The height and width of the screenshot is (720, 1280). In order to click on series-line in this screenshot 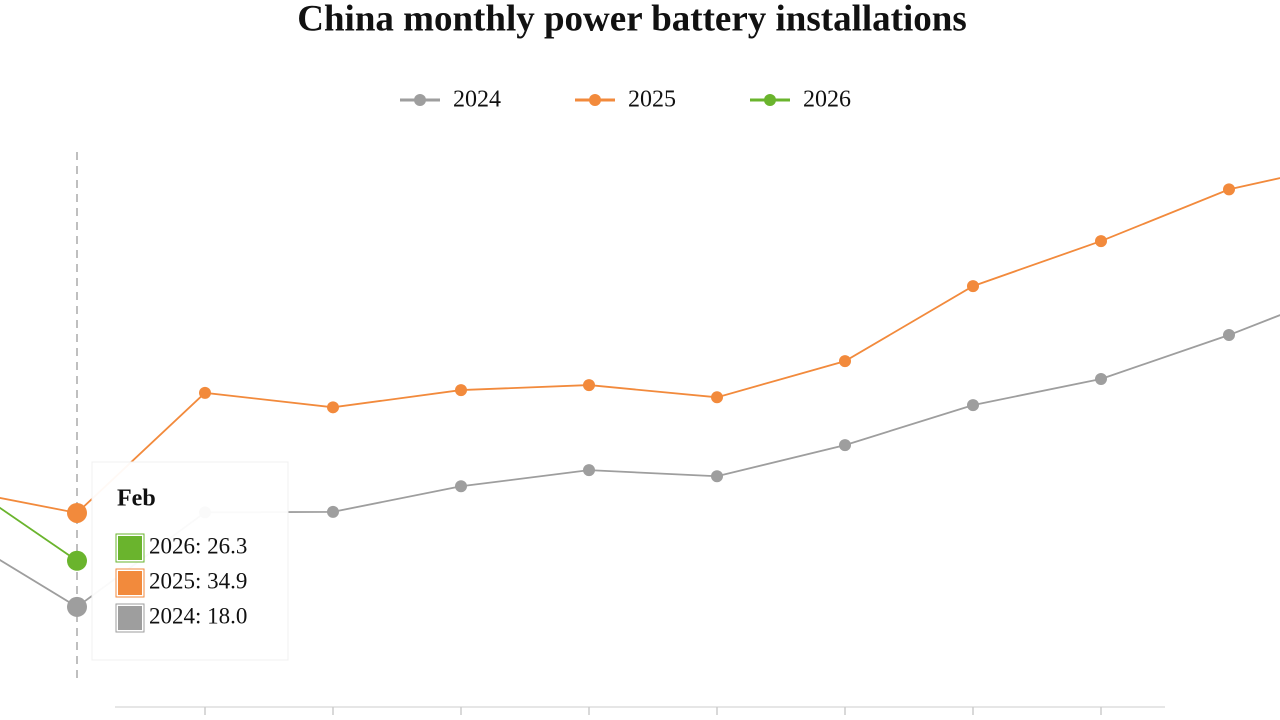, I will do `click(39, 534)`.